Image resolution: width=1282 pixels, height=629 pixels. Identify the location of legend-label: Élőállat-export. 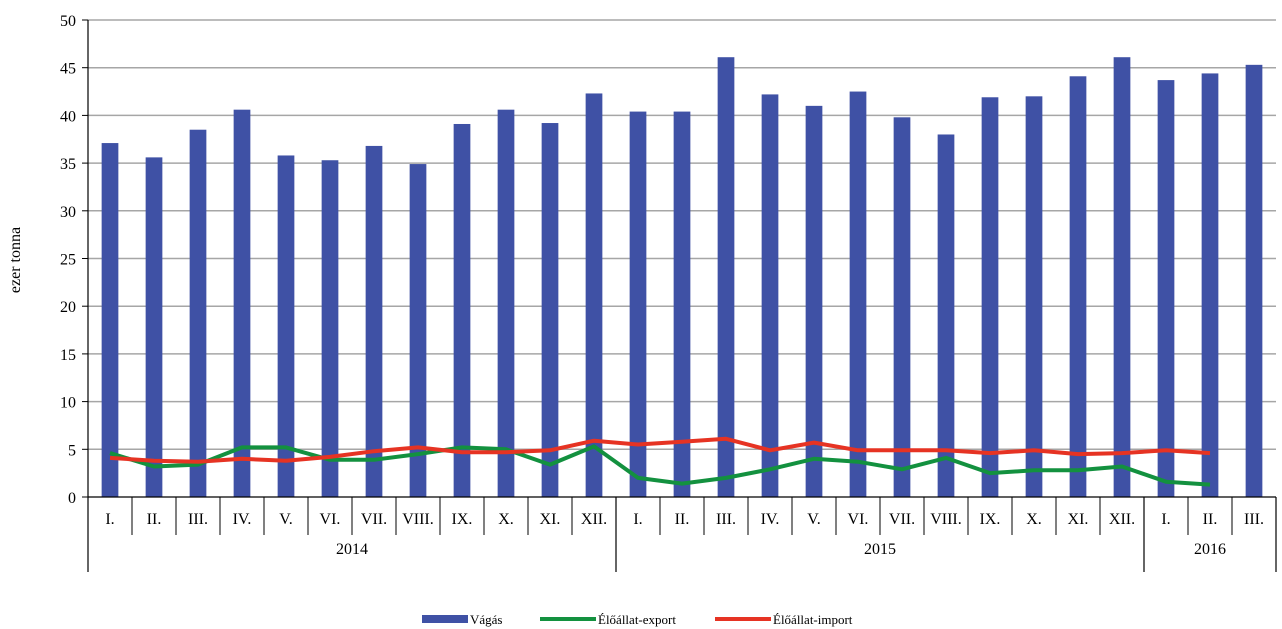
(637, 619).